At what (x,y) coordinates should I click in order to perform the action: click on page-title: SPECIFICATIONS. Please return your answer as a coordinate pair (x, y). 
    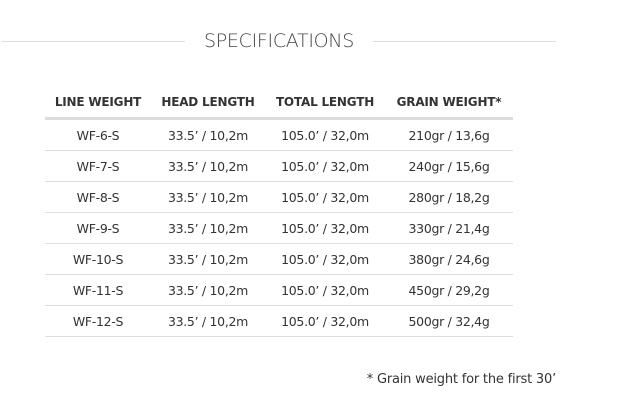
    Looking at the image, I should click on (279, 41).